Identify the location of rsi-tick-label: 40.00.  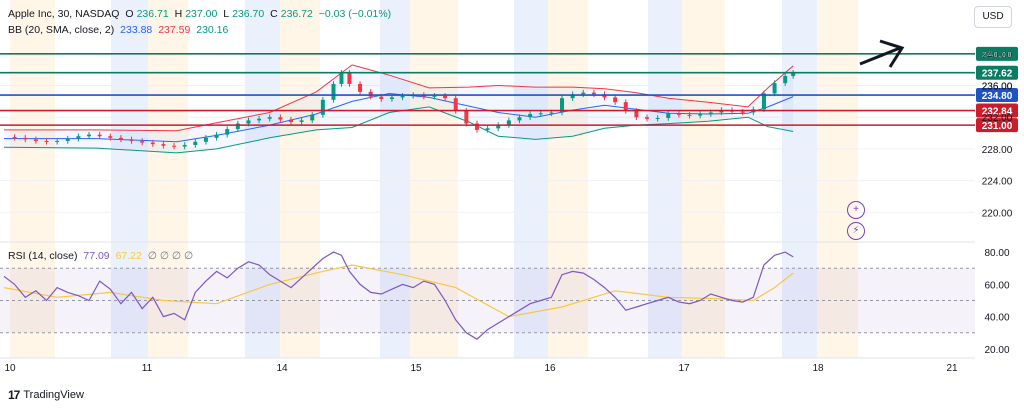
(996, 318).